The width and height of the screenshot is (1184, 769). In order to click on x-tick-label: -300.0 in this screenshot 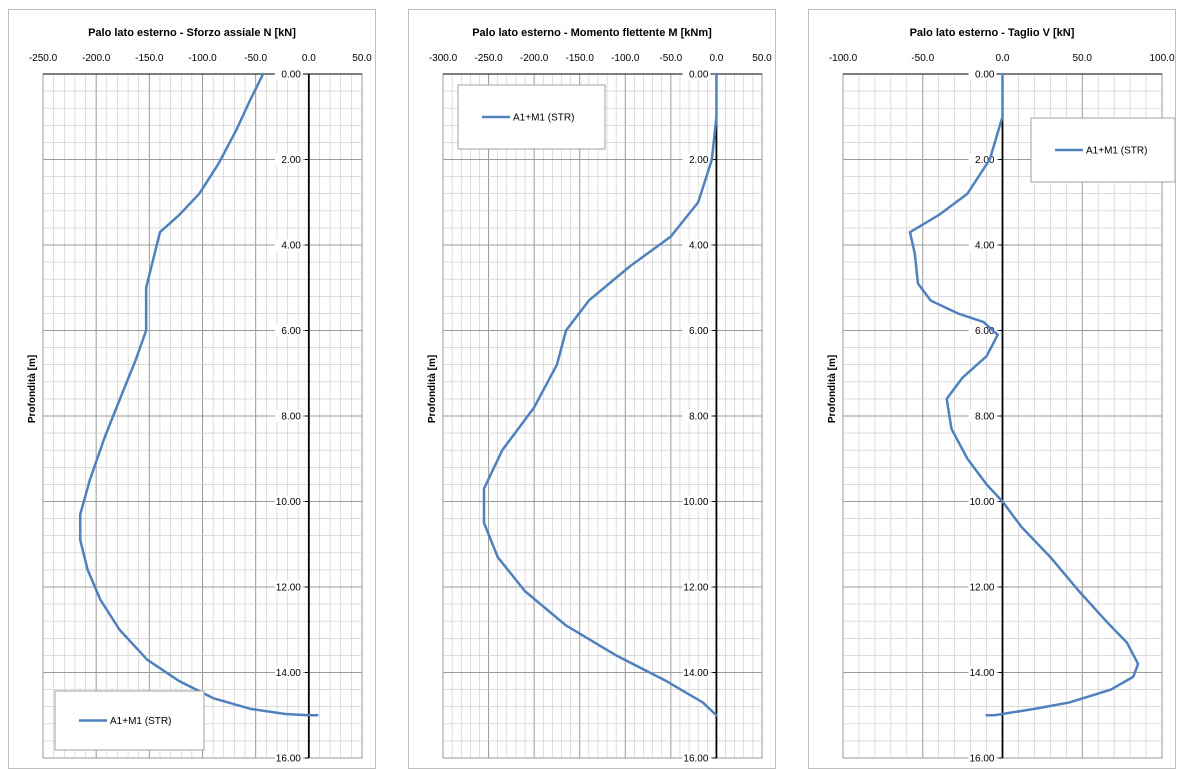, I will do `click(443, 58)`.